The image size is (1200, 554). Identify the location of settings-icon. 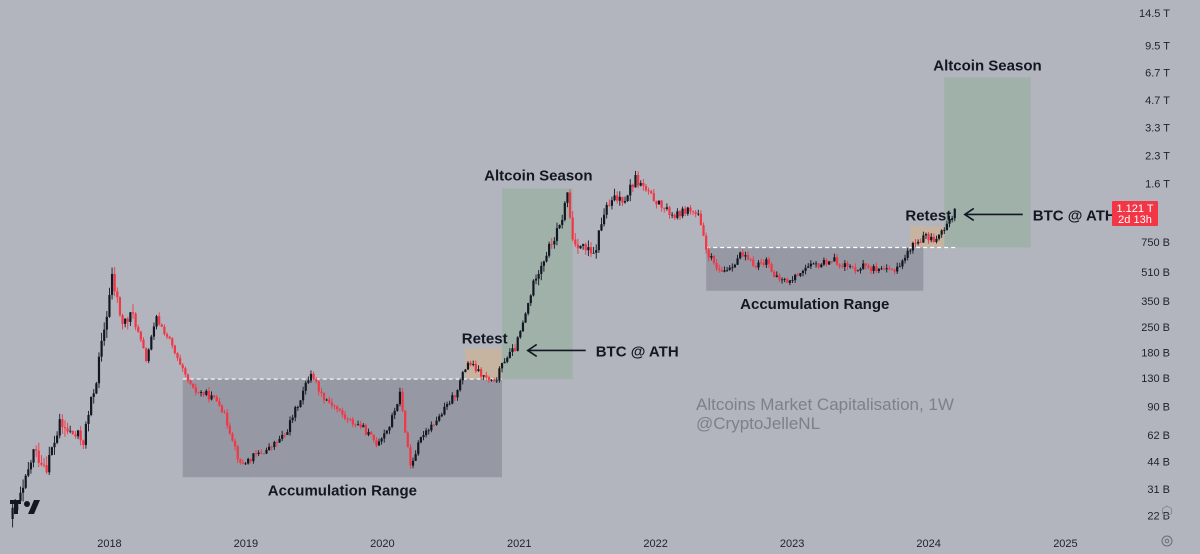
(1167, 541).